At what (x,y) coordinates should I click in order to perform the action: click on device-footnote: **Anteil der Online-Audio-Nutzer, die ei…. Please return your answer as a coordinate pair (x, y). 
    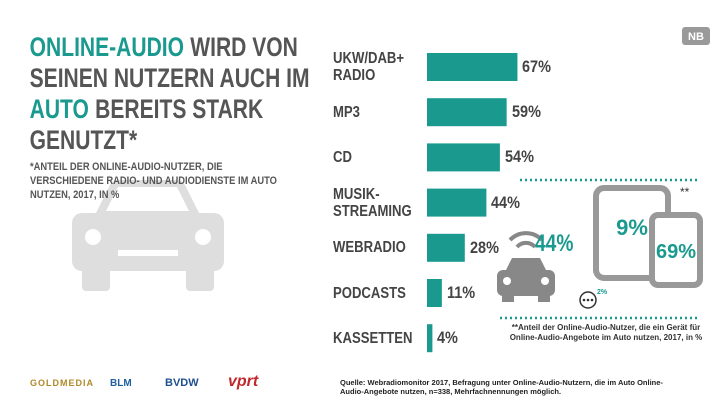
    Looking at the image, I should click on (606, 332).